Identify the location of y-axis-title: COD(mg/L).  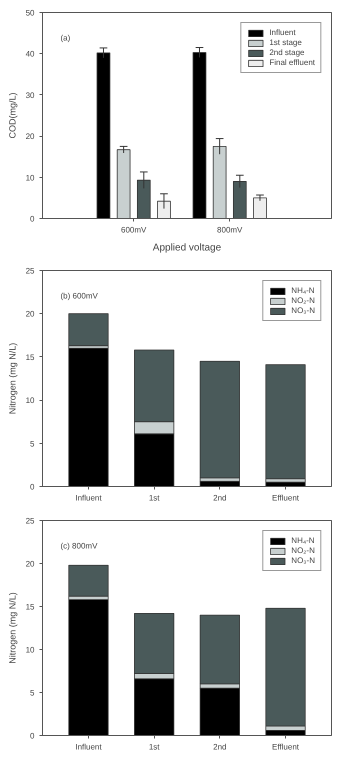
(13, 115).